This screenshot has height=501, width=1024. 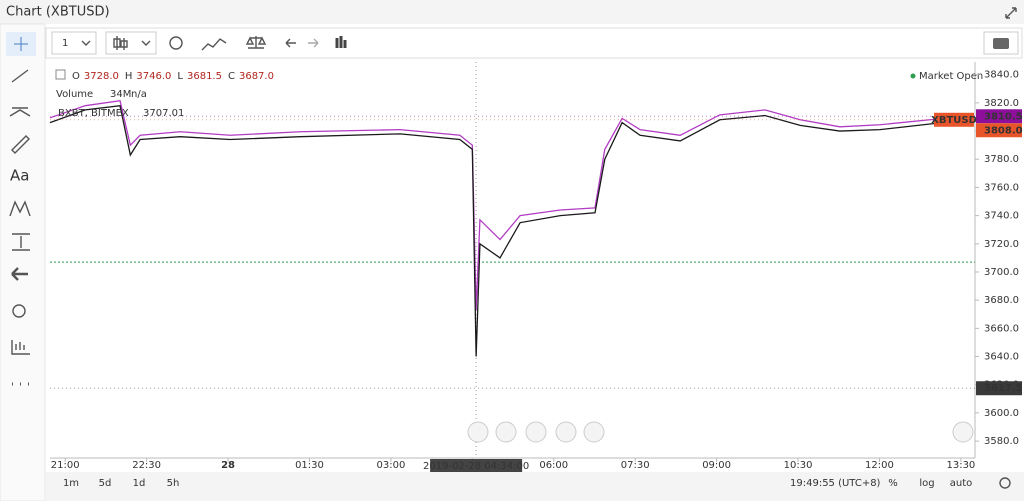 What do you see at coordinates (798, 465) in the screenshot?
I see `x-tick-label: 10:30` at bounding box center [798, 465].